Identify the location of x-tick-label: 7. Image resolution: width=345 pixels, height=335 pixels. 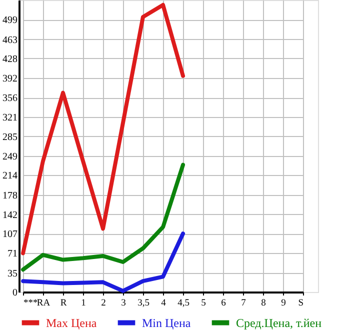
(243, 303).